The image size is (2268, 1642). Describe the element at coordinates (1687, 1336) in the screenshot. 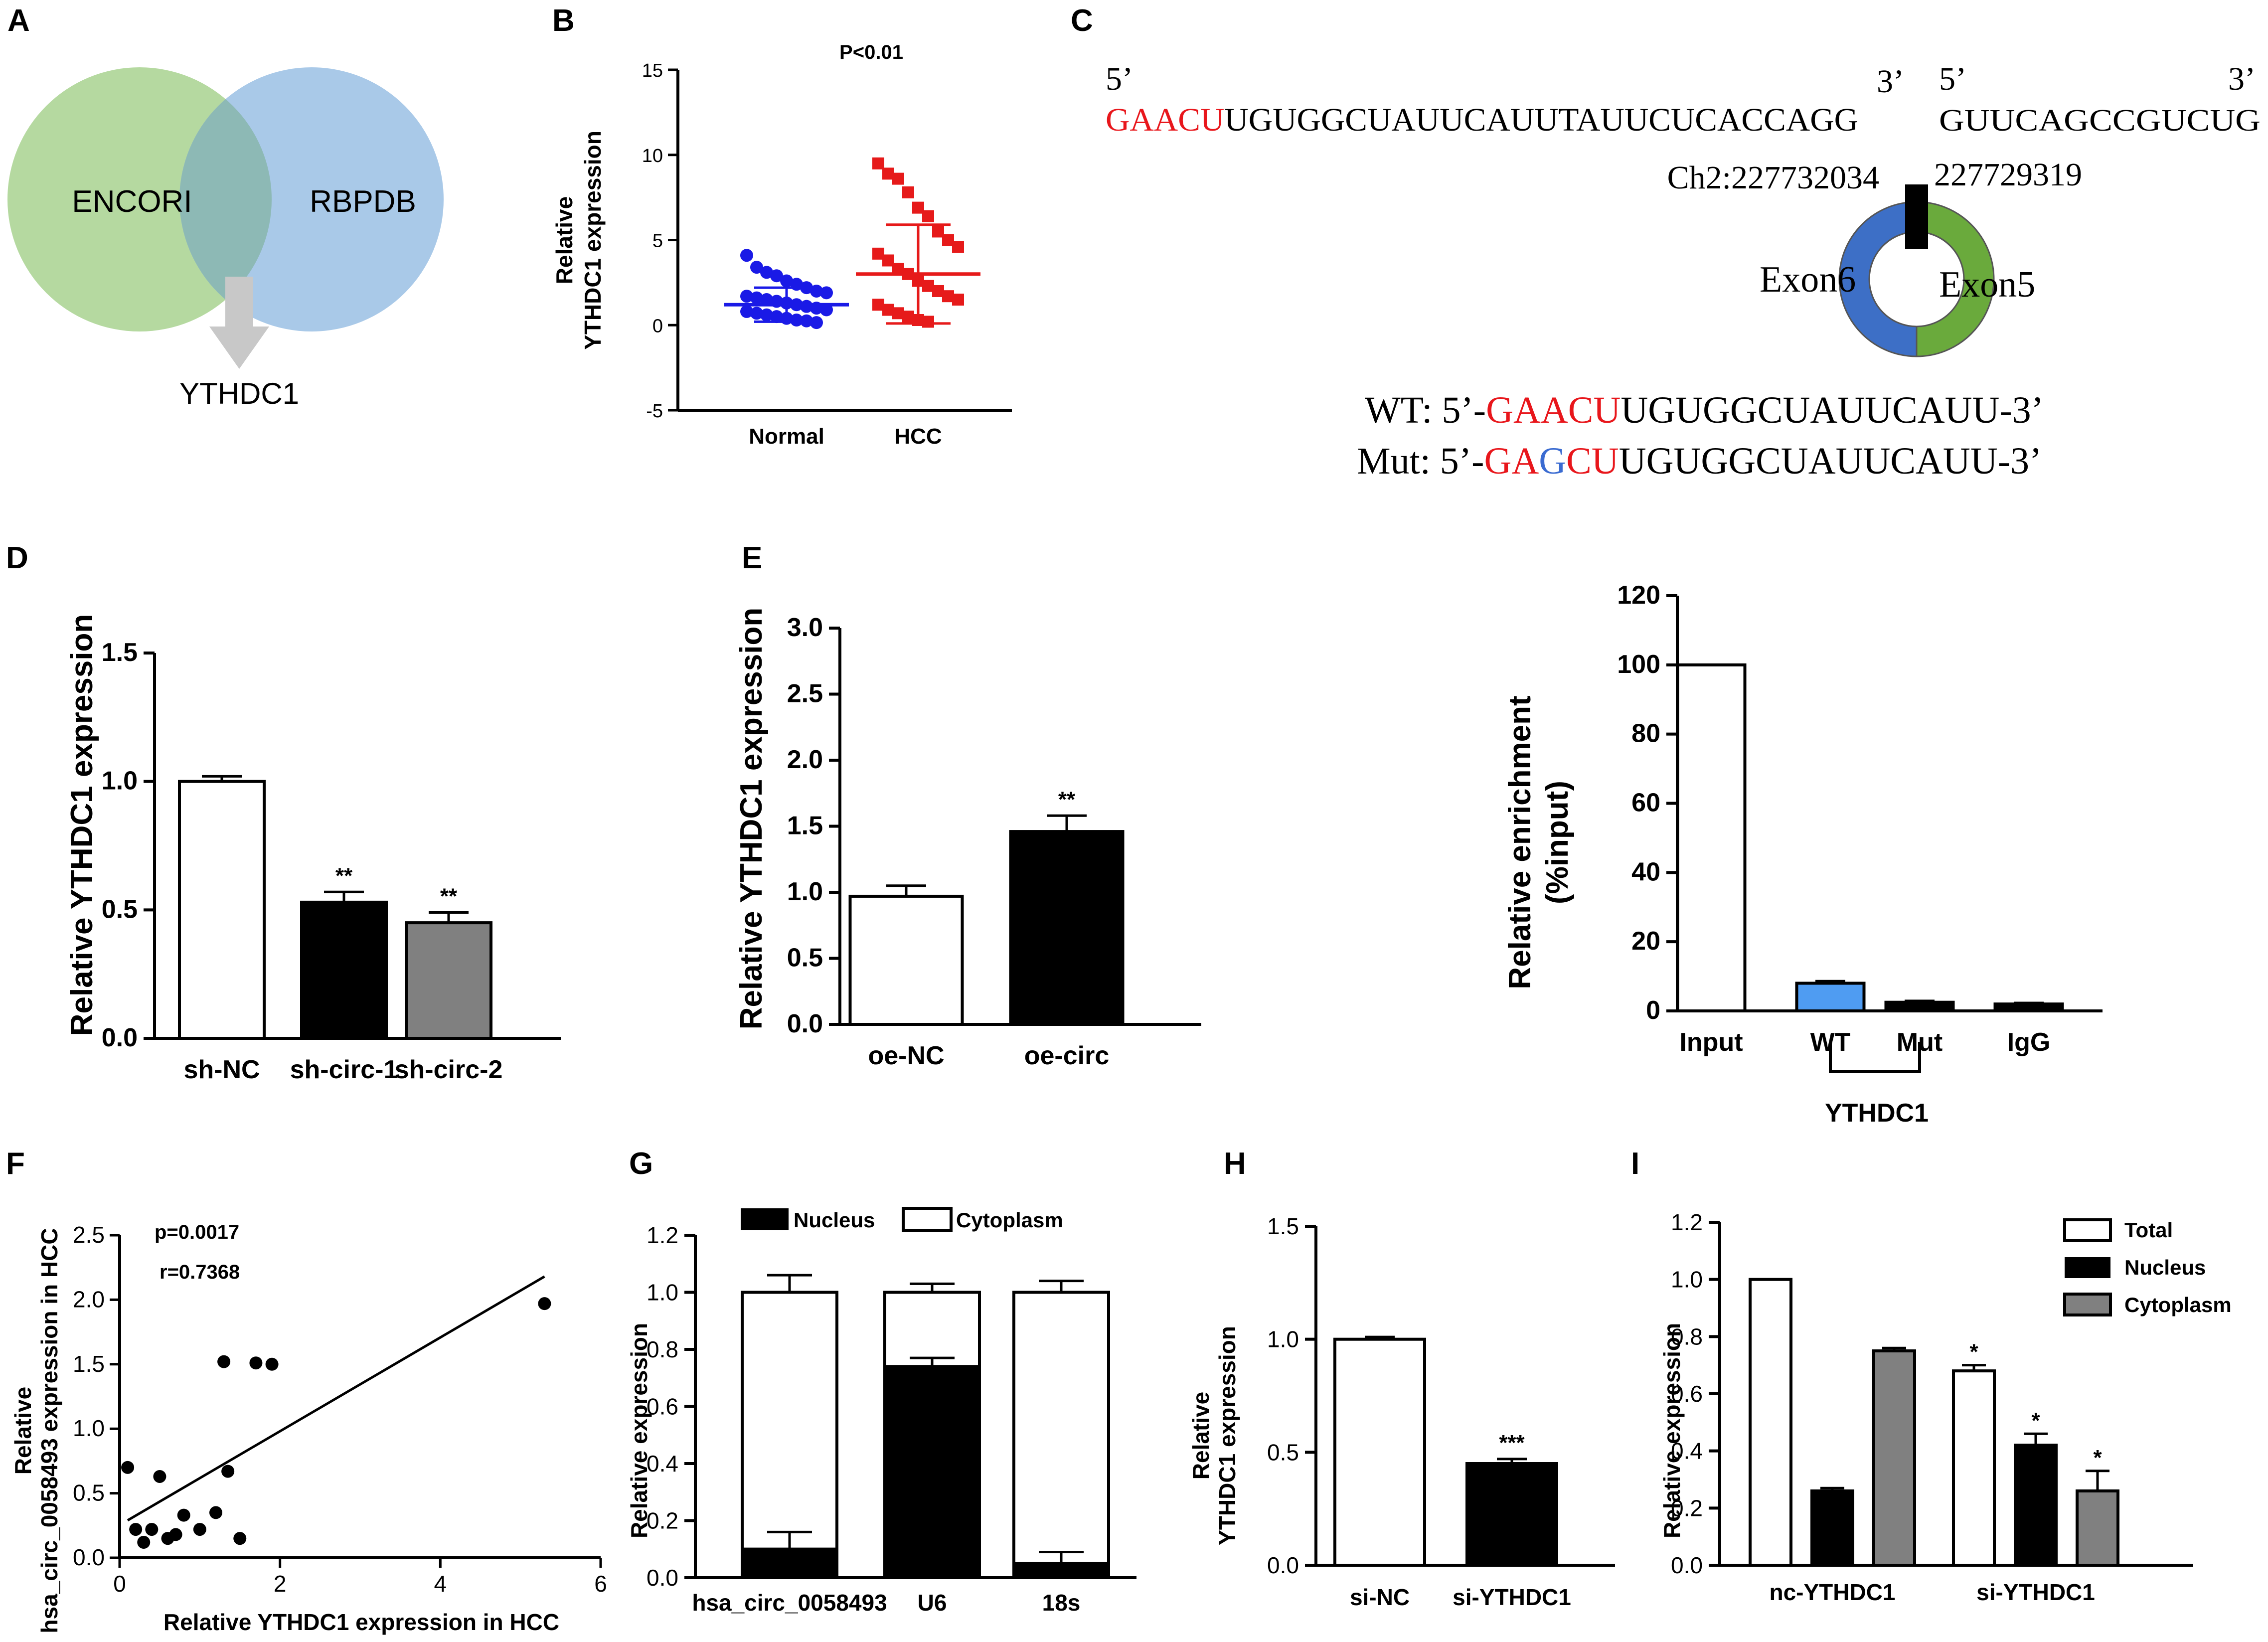

I see `I-y-tick-label: 0.8` at that location.